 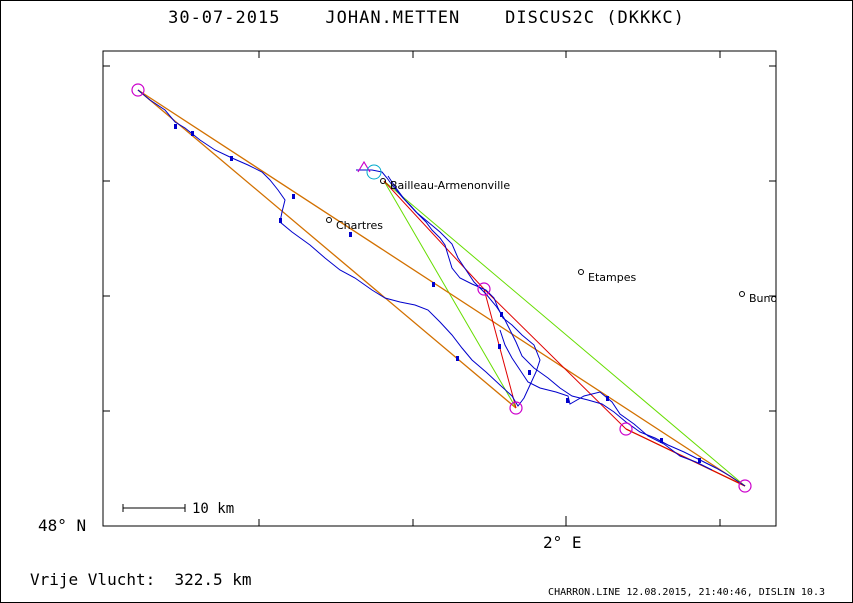 What do you see at coordinates (213, 509) in the screenshot?
I see `scale-bar-label: 10 km` at bounding box center [213, 509].